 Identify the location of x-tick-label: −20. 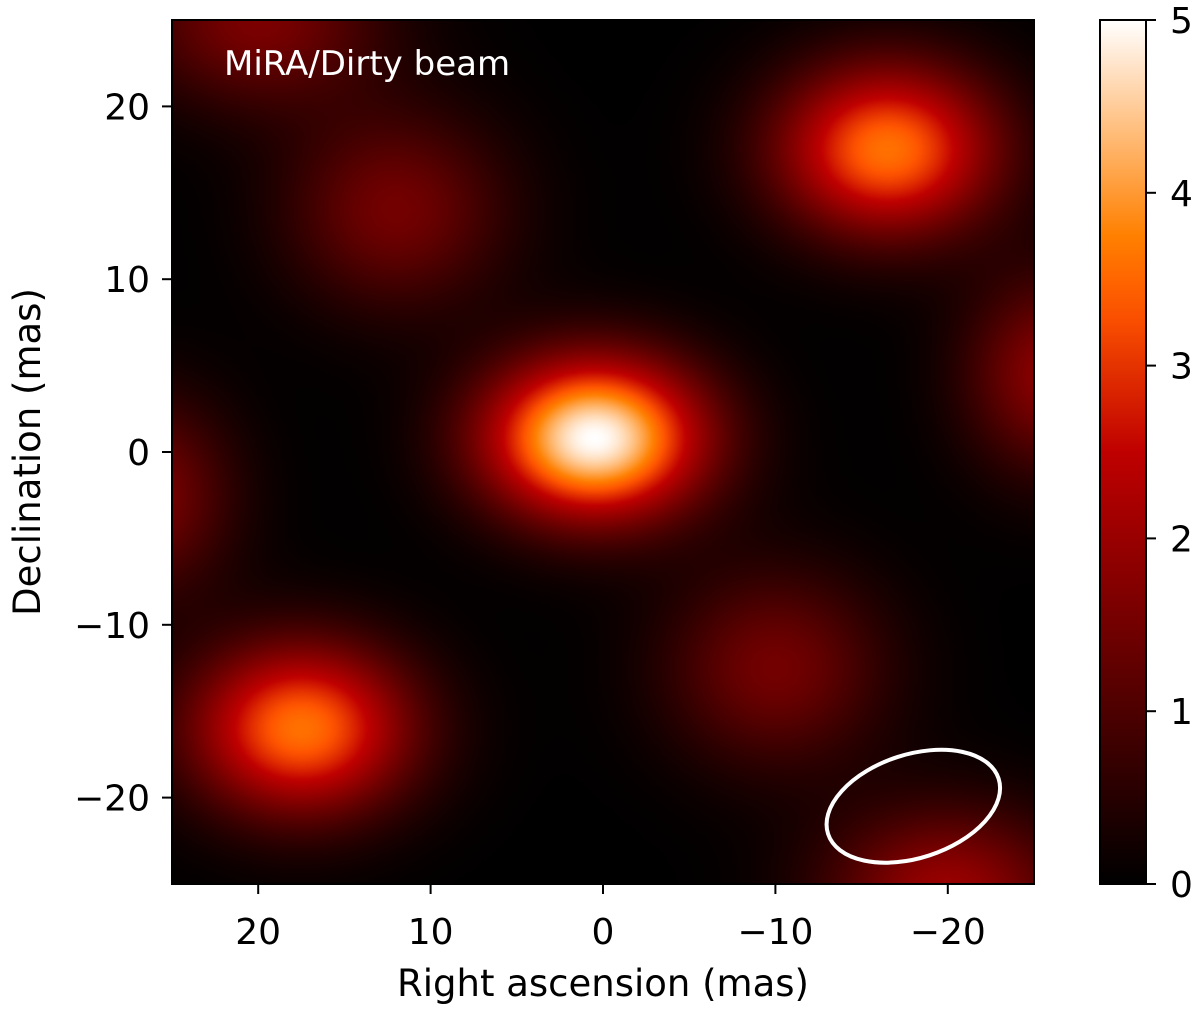
(948, 932).